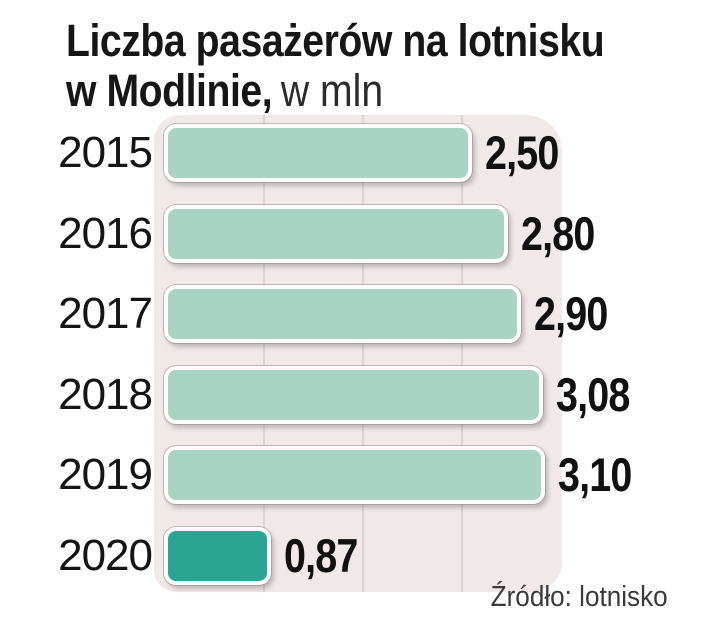 The height and width of the screenshot is (640, 706). What do you see at coordinates (105, 555) in the screenshot?
I see `year-label: 2020` at bounding box center [105, 555].